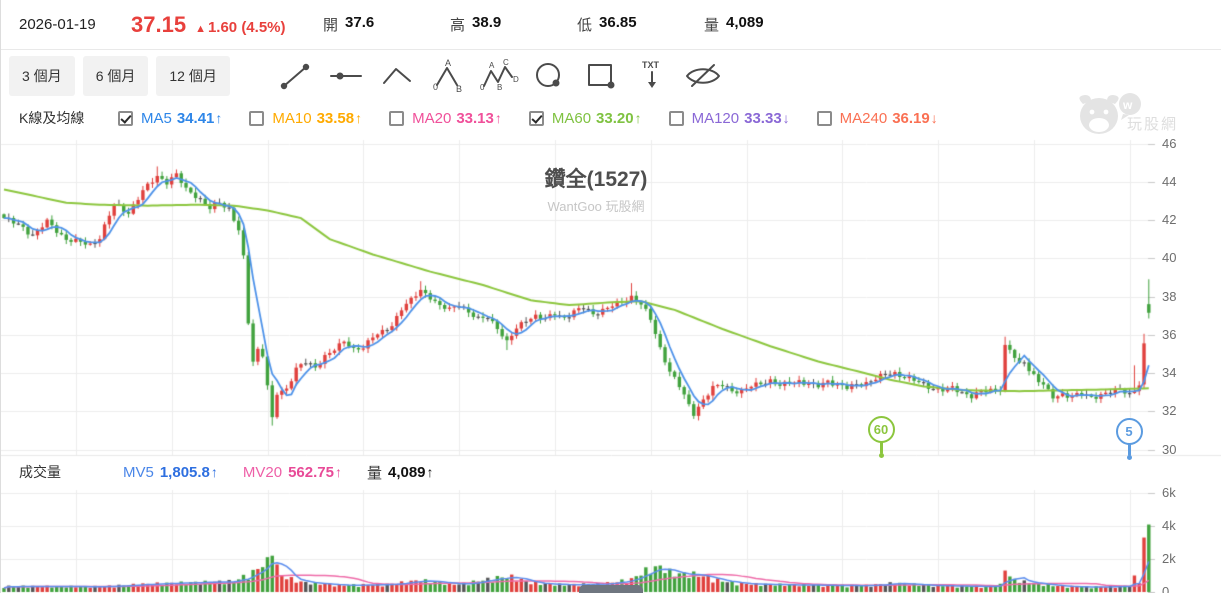  I want to click on mv-item-mv5: MV5 1,805.8 ↑, so click(170, 472).